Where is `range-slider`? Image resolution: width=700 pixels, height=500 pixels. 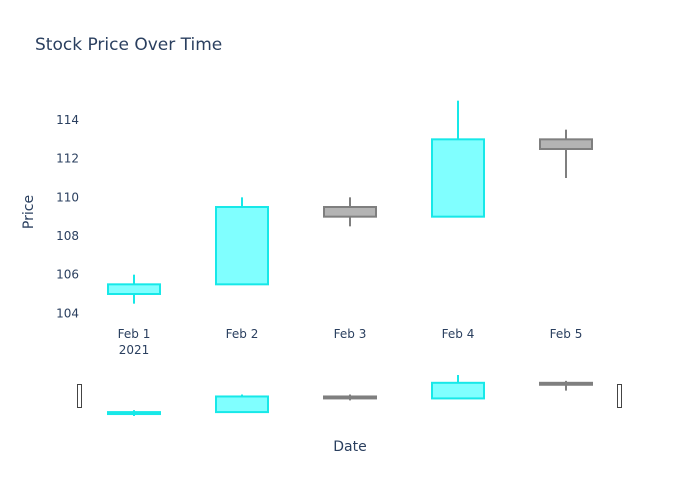
range-slider is located at coordinates (349, 395).